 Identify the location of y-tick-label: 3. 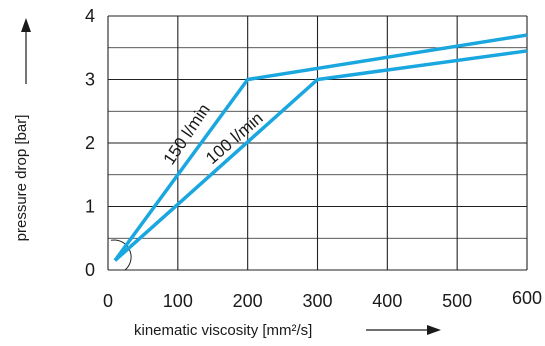
(90, 80).